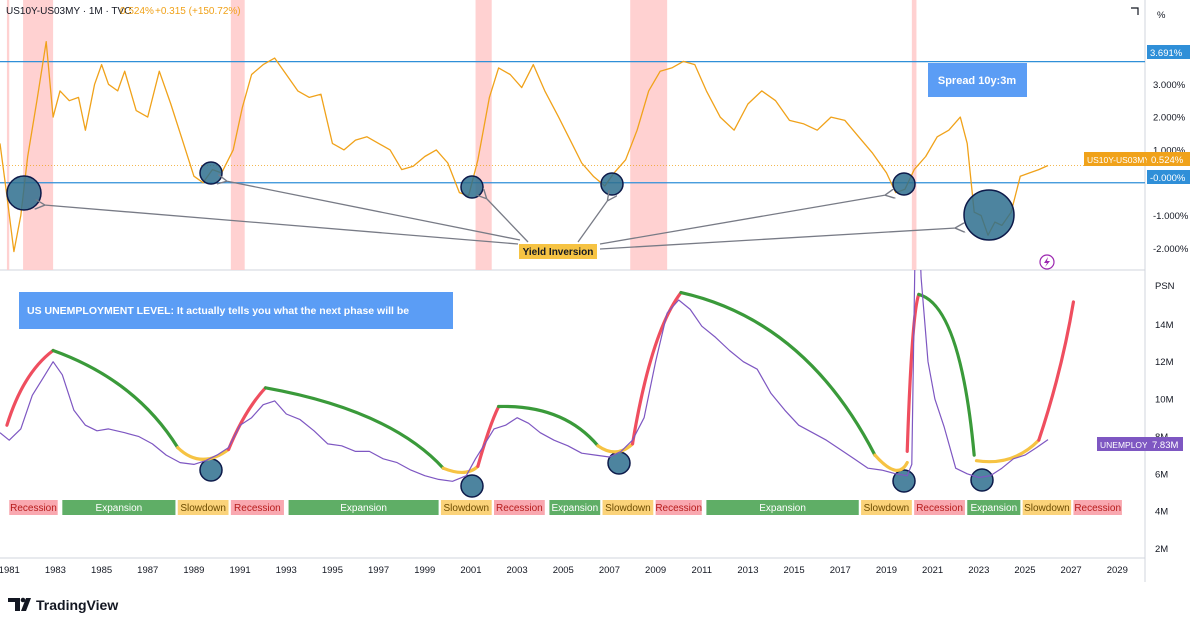 The height and width of the screenshot is (624, 1200). Describe the element at coordinates (1047, 262) in the screenshot. I see `lightning-icon` at that location.